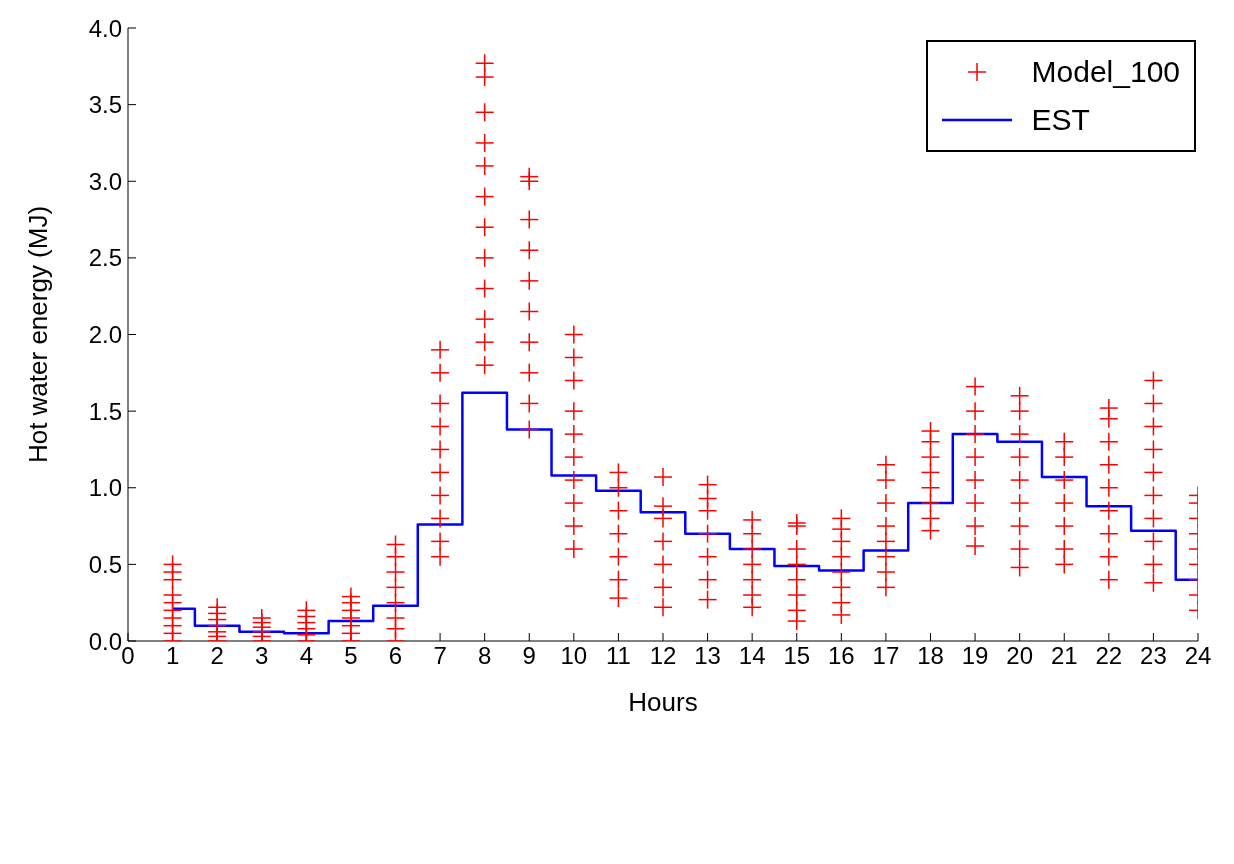 Image resolution: width=1234 pixels, height=864 pixels. Describe the element at coordinates (930, 656) in the screenshot. I see `x-tick-label: 18` at that location.